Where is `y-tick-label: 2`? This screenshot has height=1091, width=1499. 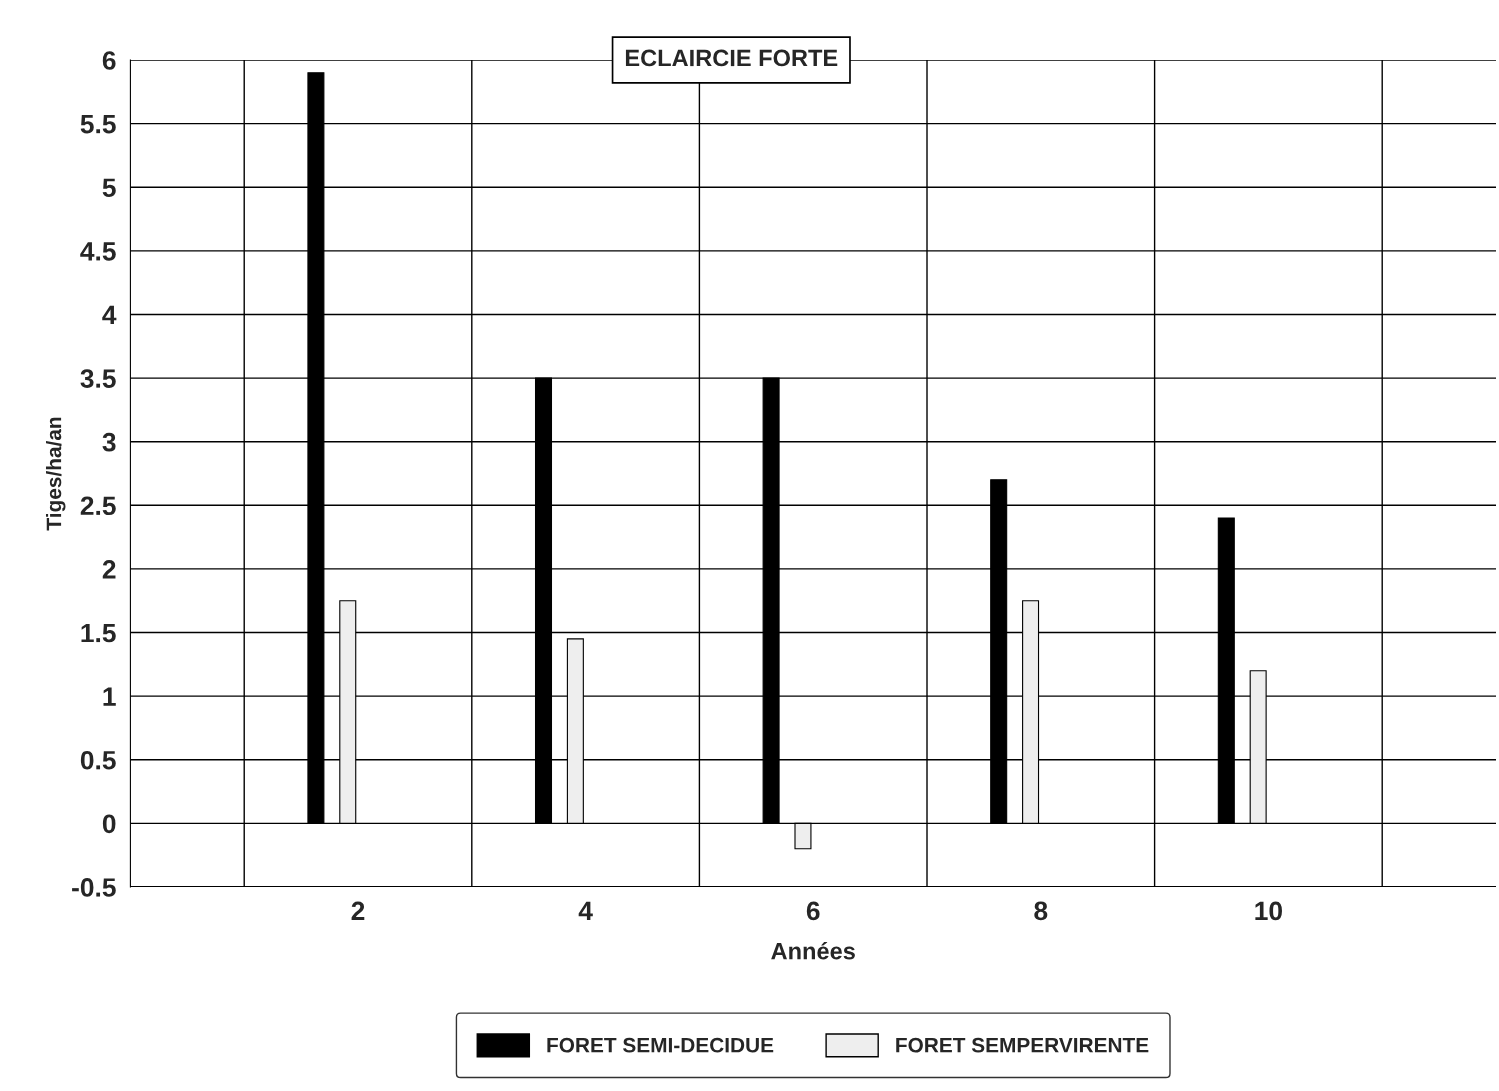 y-tick-label: 2 is located at coordinates (109, 569).